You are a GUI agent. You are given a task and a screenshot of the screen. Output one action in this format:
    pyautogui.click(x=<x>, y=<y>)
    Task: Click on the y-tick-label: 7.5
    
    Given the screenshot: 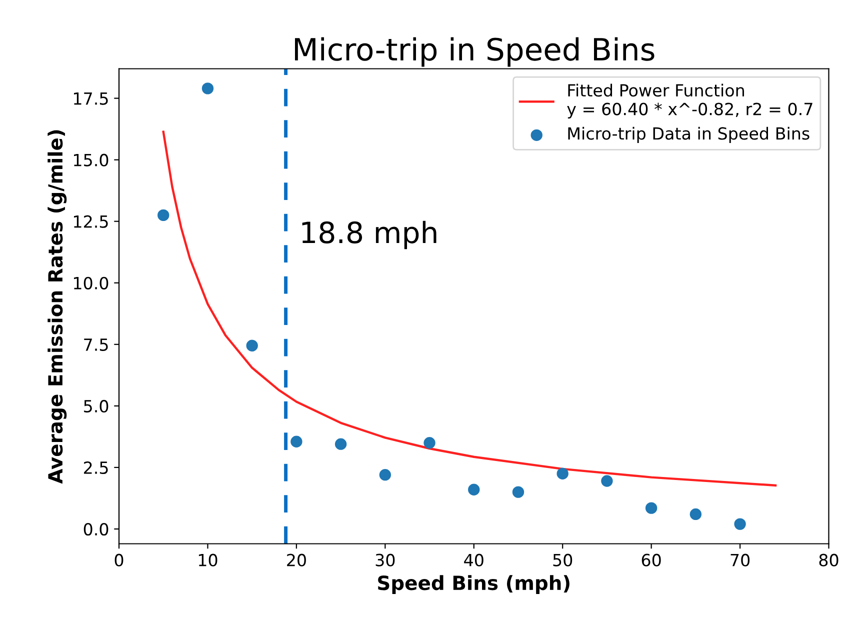 What is the action you would take?
    pyautogui.click(x=96, y=344)
    